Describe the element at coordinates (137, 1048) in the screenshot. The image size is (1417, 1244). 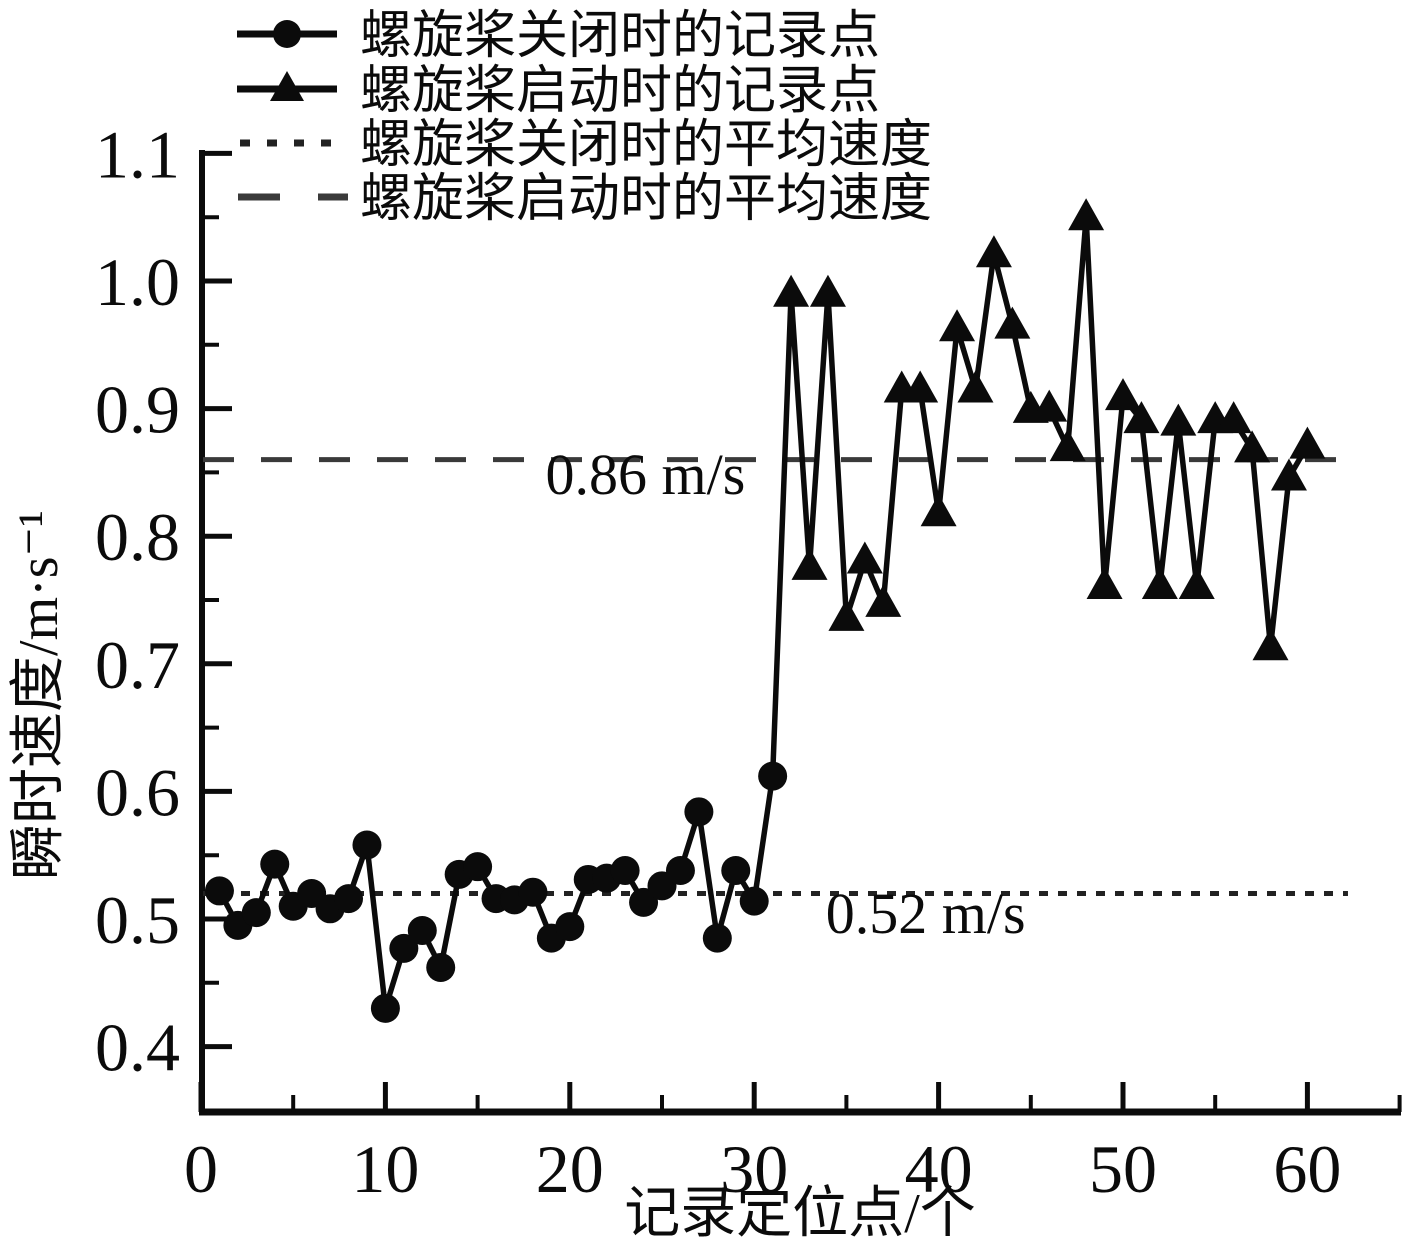
I see `y-tick-label: 0.4` at that location.